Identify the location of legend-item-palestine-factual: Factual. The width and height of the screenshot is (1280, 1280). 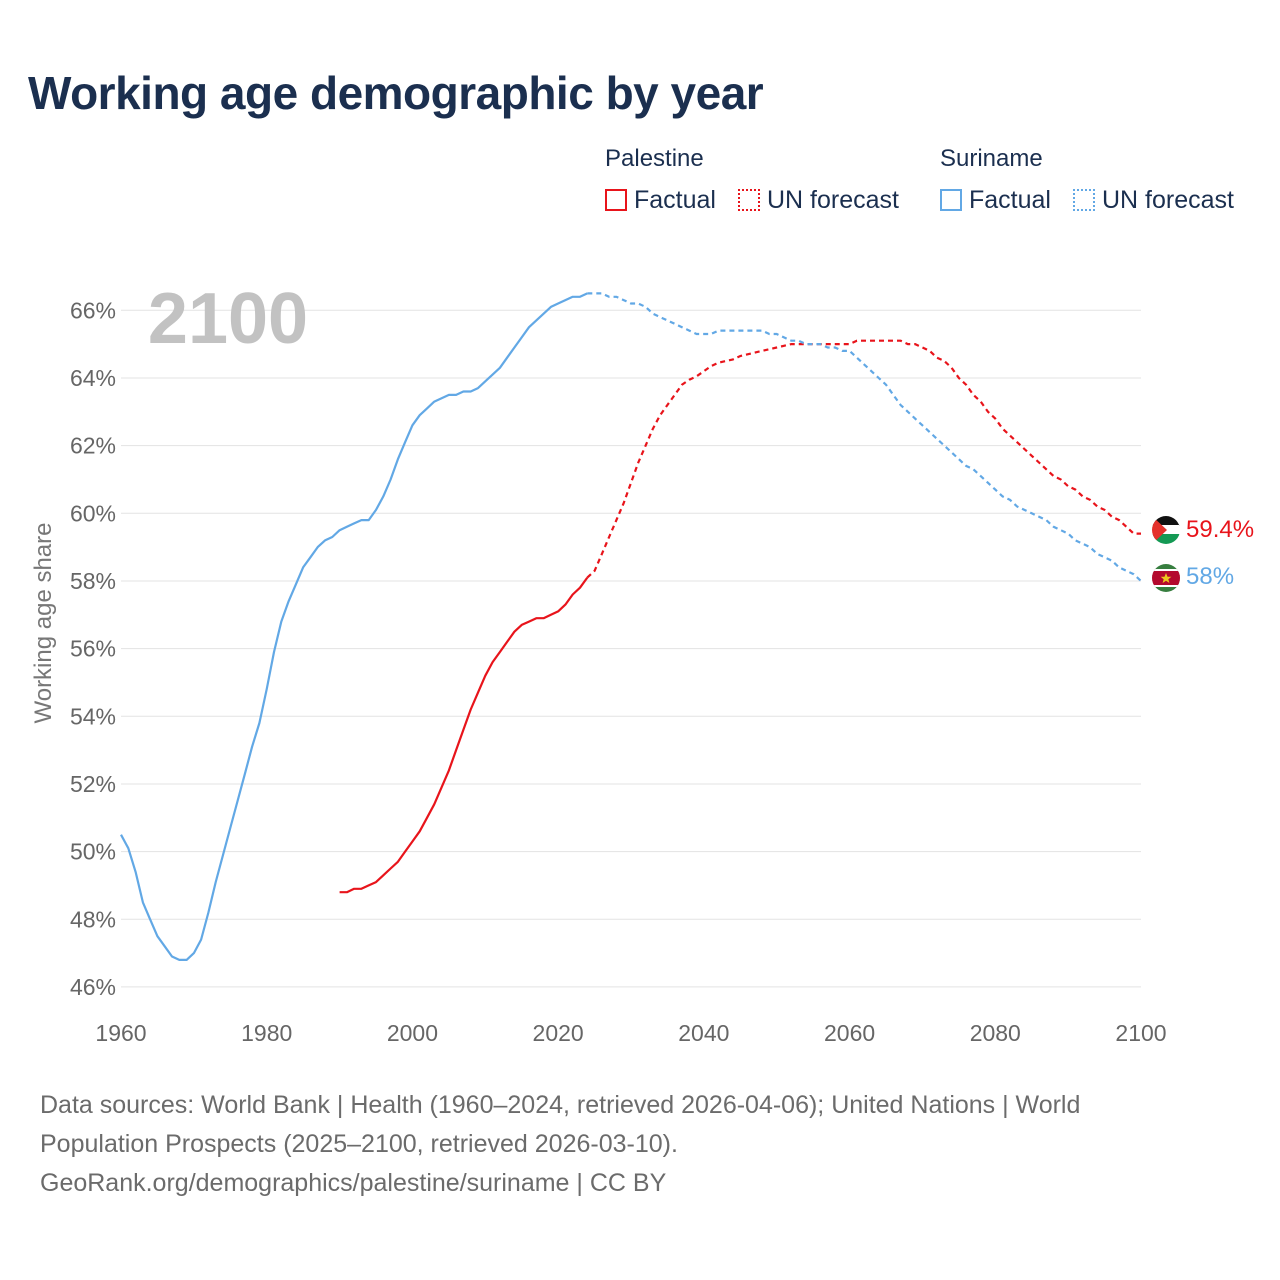
(660, 200).